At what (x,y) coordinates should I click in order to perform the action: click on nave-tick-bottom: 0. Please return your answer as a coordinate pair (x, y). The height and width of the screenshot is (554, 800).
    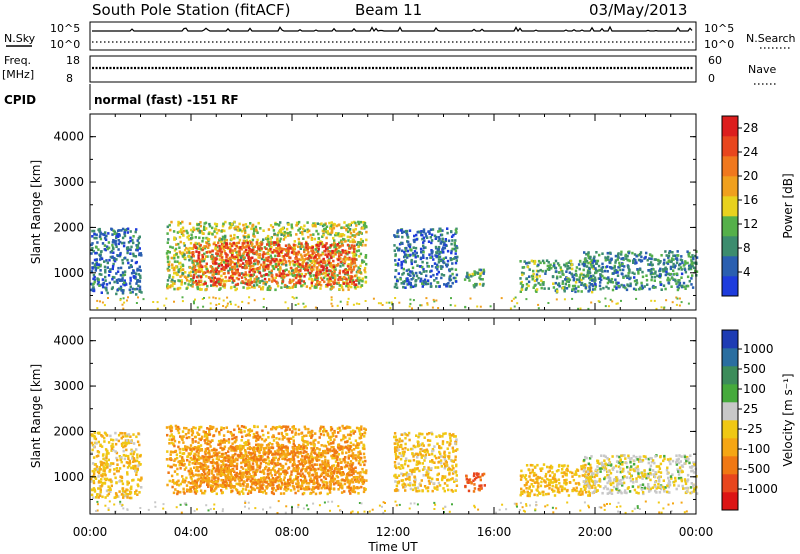
    Looking at the image, I should click on (711, 78).